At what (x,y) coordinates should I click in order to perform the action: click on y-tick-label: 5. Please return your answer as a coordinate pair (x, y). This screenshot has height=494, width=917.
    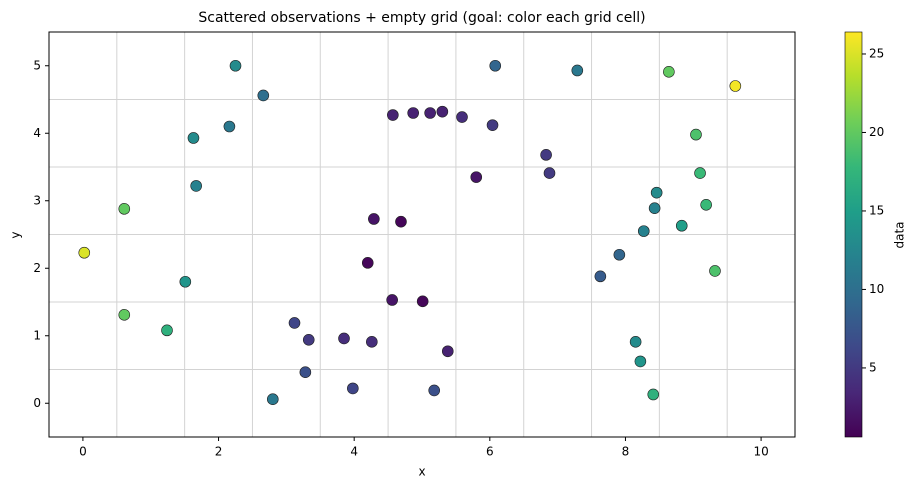
    Looking at the image, I should click on (37, 65).